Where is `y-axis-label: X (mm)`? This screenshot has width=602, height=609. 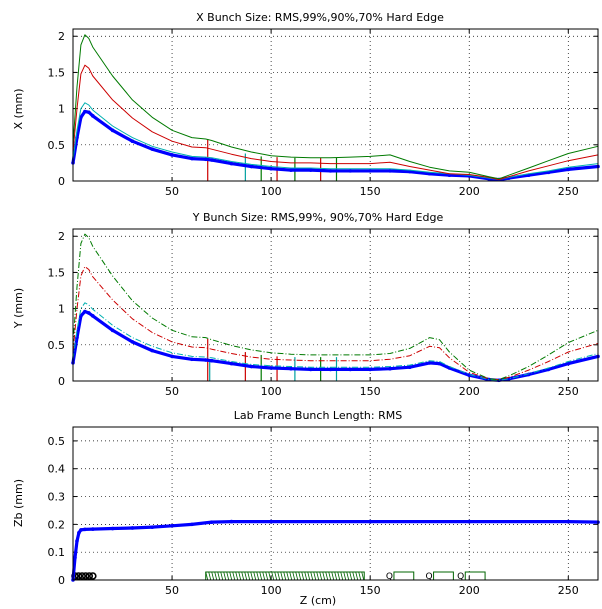
y-axis-label: X (mm) is located at coordinates (18, 108).